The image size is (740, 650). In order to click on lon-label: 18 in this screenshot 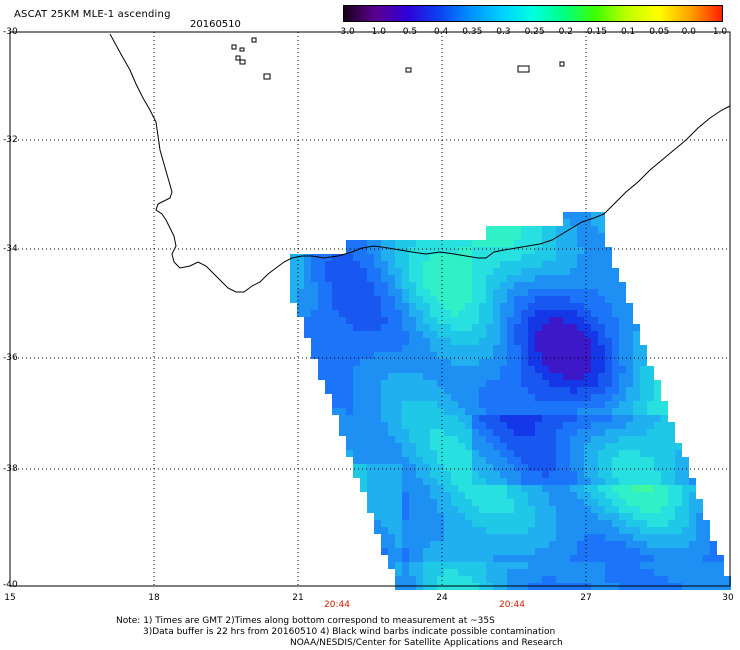, I will do `click(154, 598)`.